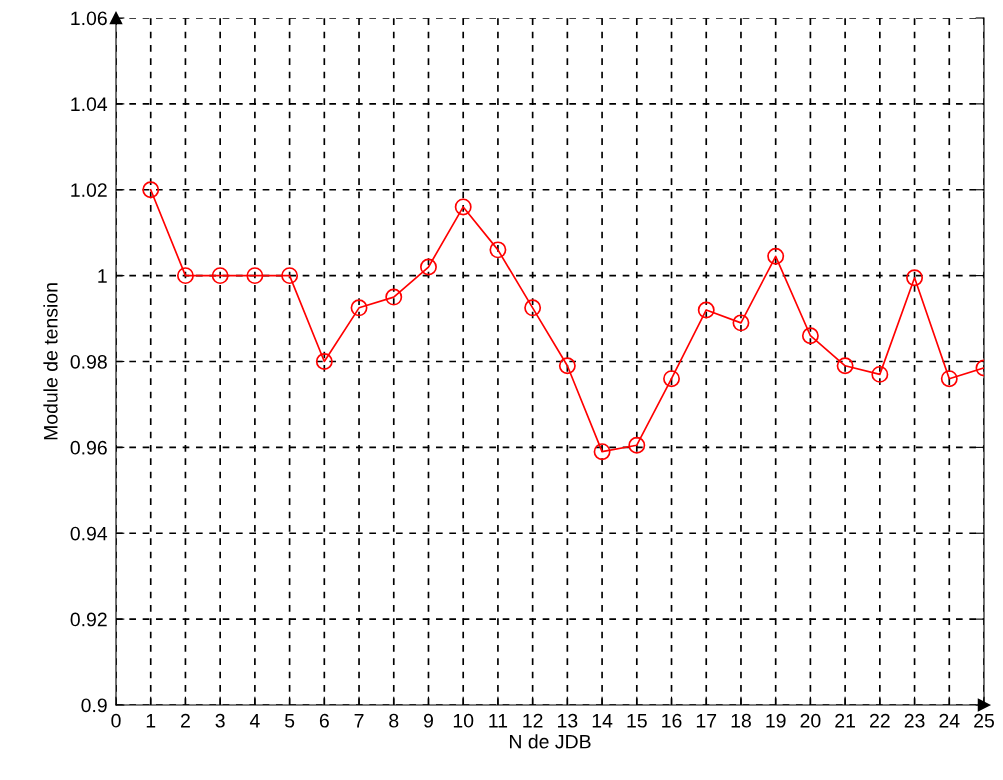 This screenshot has width=1003, height=780. I want to click on x-tick-label: 22, so click(880, 720).